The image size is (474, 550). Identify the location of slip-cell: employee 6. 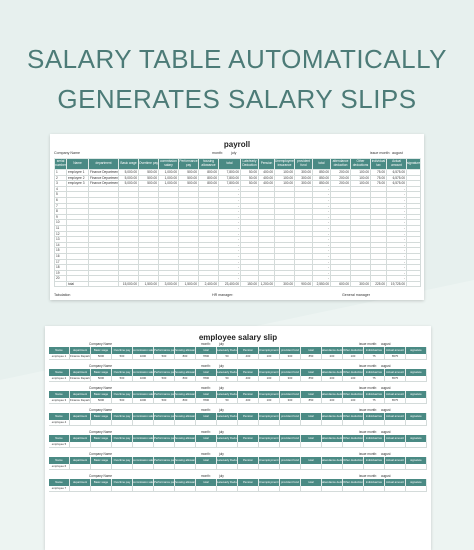
(59, 466).